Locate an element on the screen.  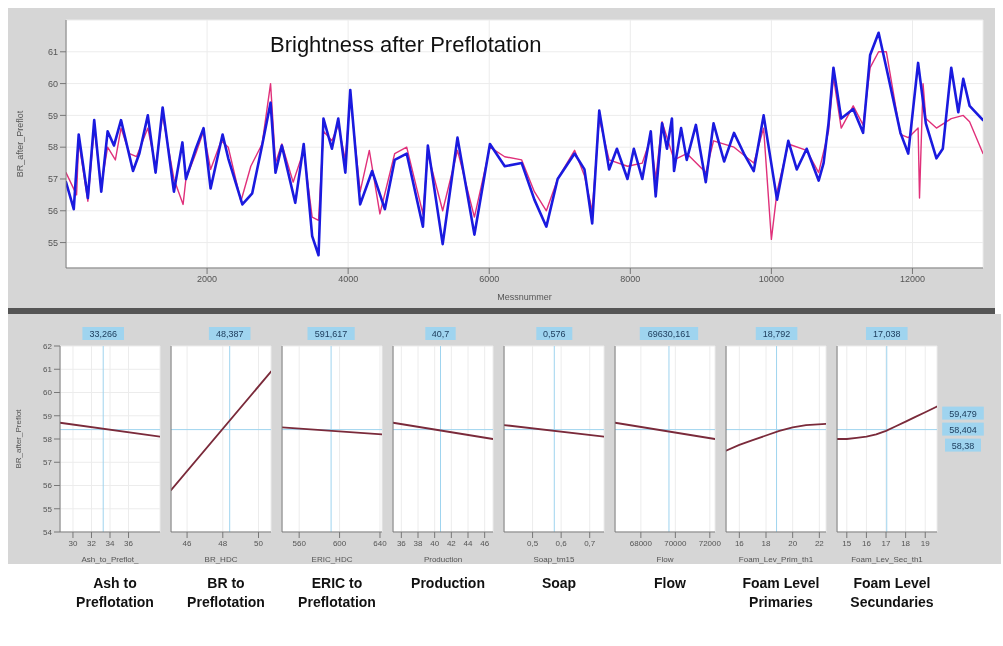
x-tick-label: 72000 is located at coordinates (710, 543).